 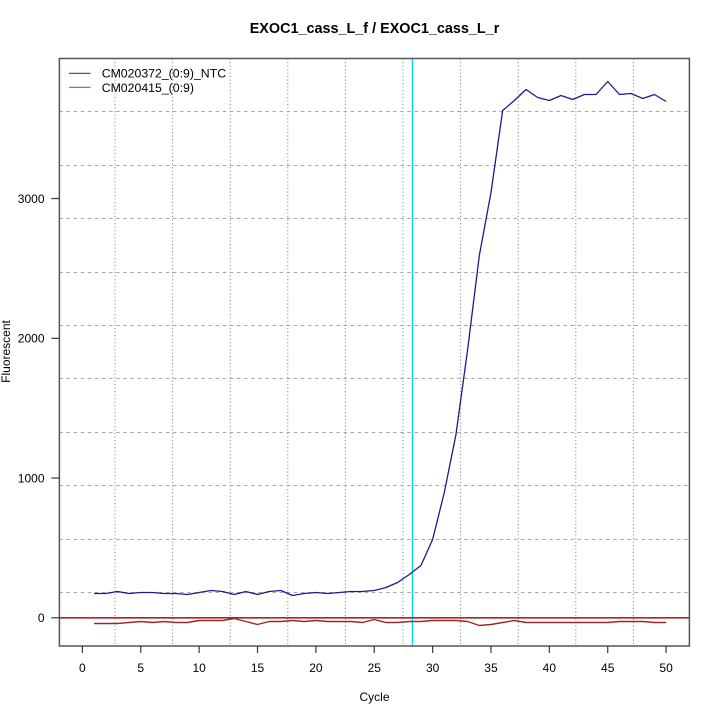 What do you see at coordinates (31, 339) in the screenshot?
I see `svg-text: 2000` at bounding box center [31, 339].